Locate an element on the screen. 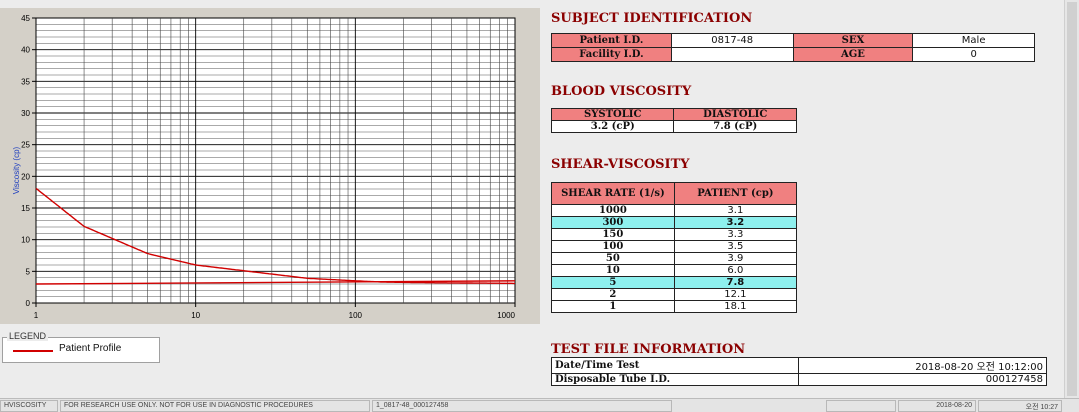 This screenshot has height=412, width=1079. patient-cp-cell: 6.0 is located at coordinates (735, 270).